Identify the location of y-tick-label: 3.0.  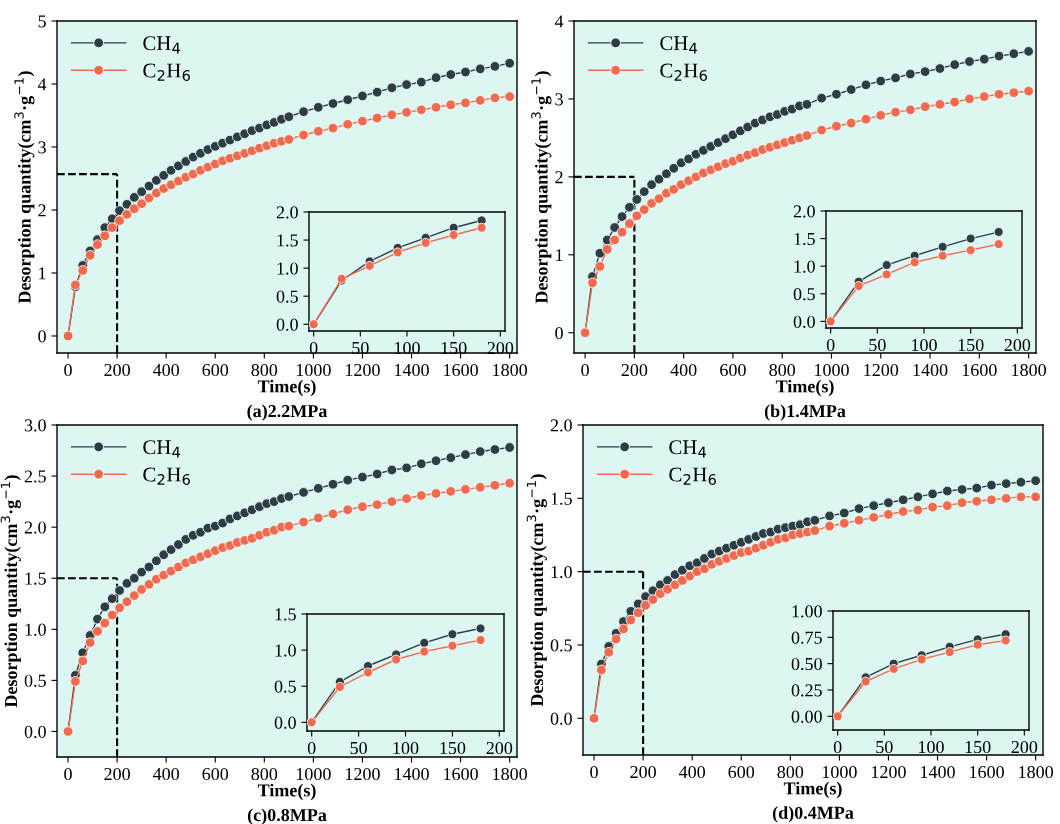
(35, 425).